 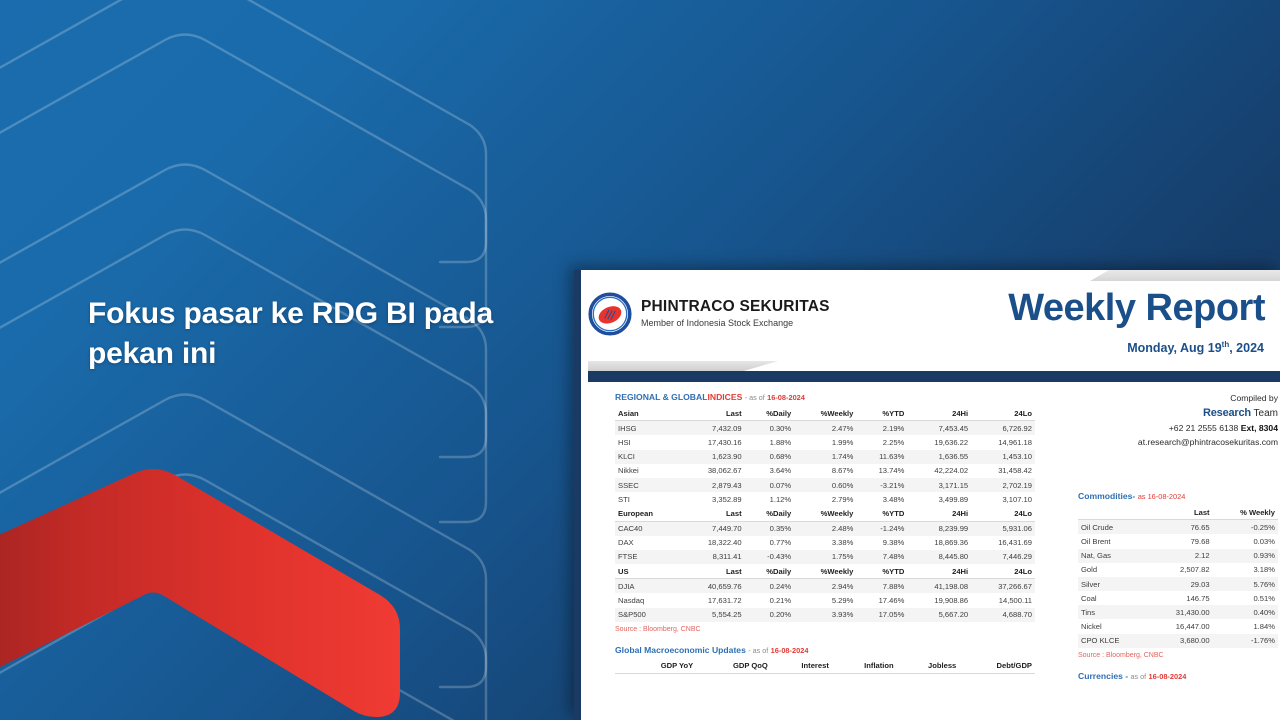 What do you see at coordinates (769, 485) in the screenshot?
I see `table-cell: 0.07%` at bounding box center [769, 485].